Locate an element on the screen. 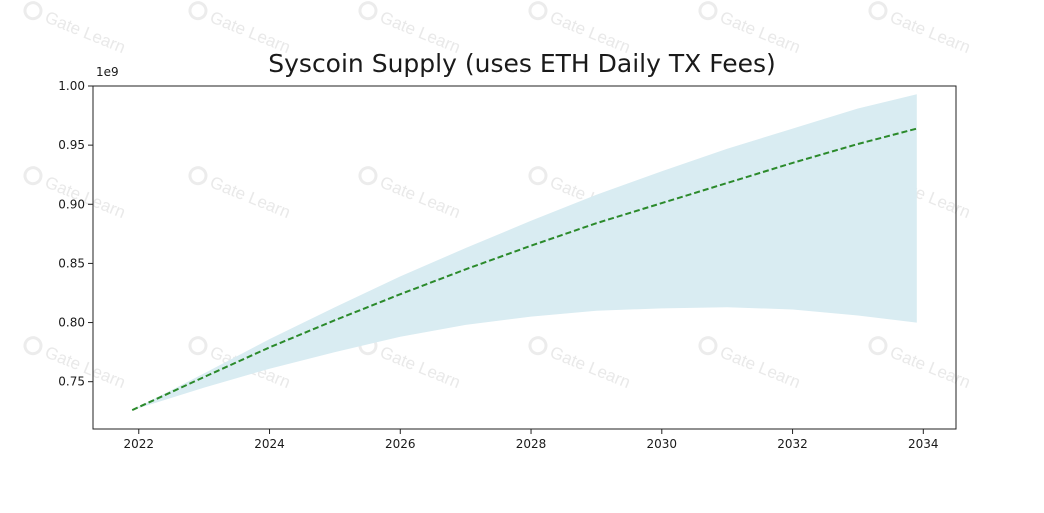 The width and height of the screenshot is (1044, 513). x-tick-label: 2028 is located at coordinates (531, 444).